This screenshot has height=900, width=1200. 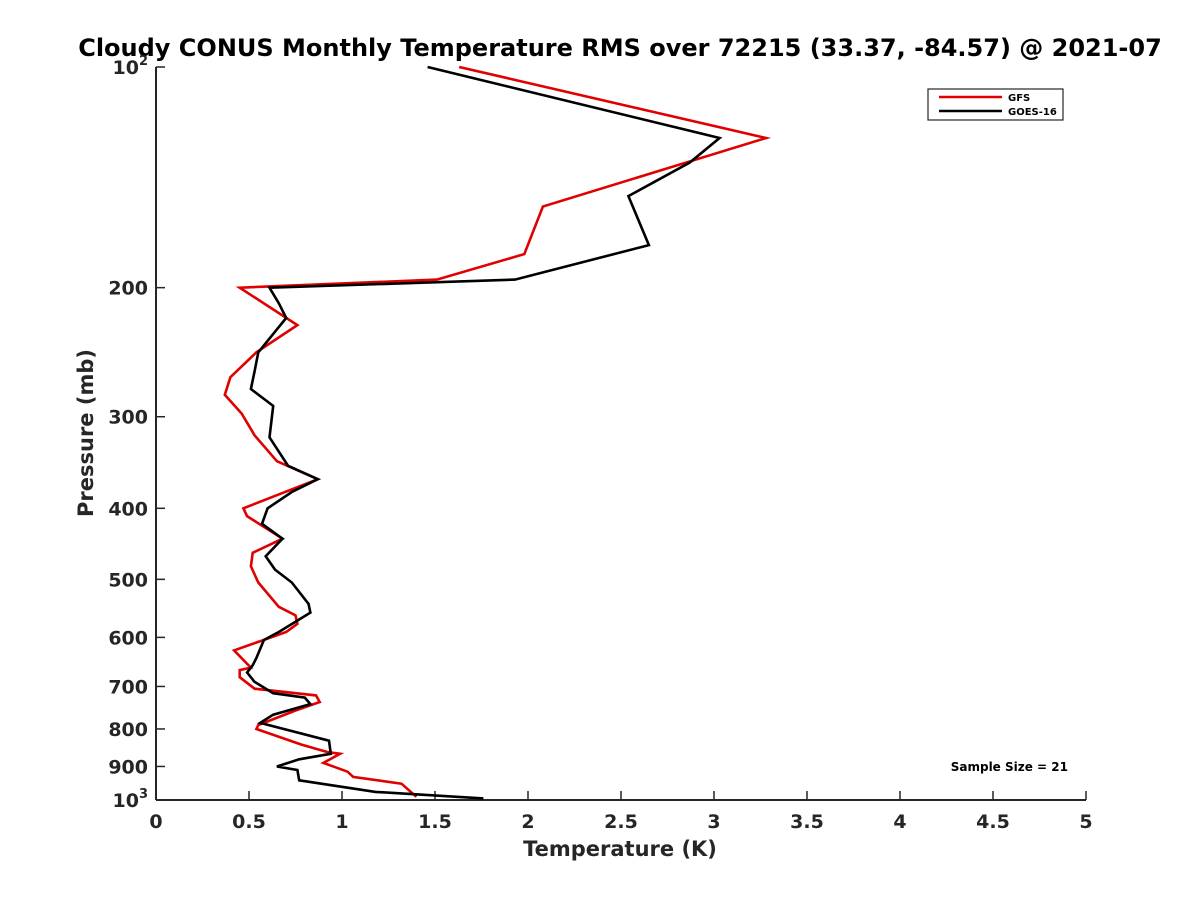 I want to click on y-tick-label: 300, so click(x=128, y=418).